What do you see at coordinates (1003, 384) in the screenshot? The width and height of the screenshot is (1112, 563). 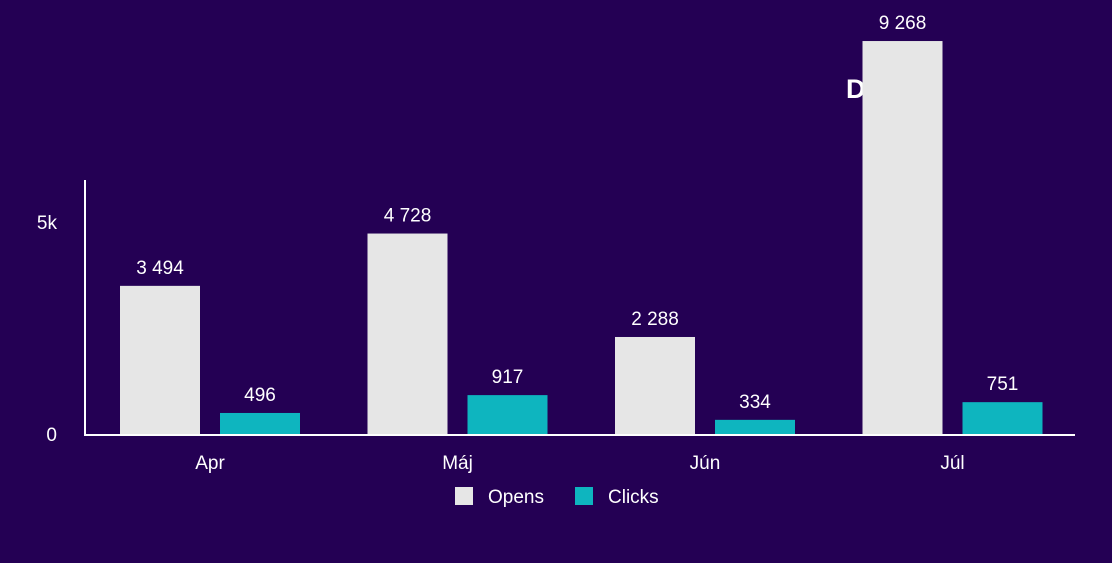 I see `data-label-clicks: 751` at bounding box center [1003, 384].